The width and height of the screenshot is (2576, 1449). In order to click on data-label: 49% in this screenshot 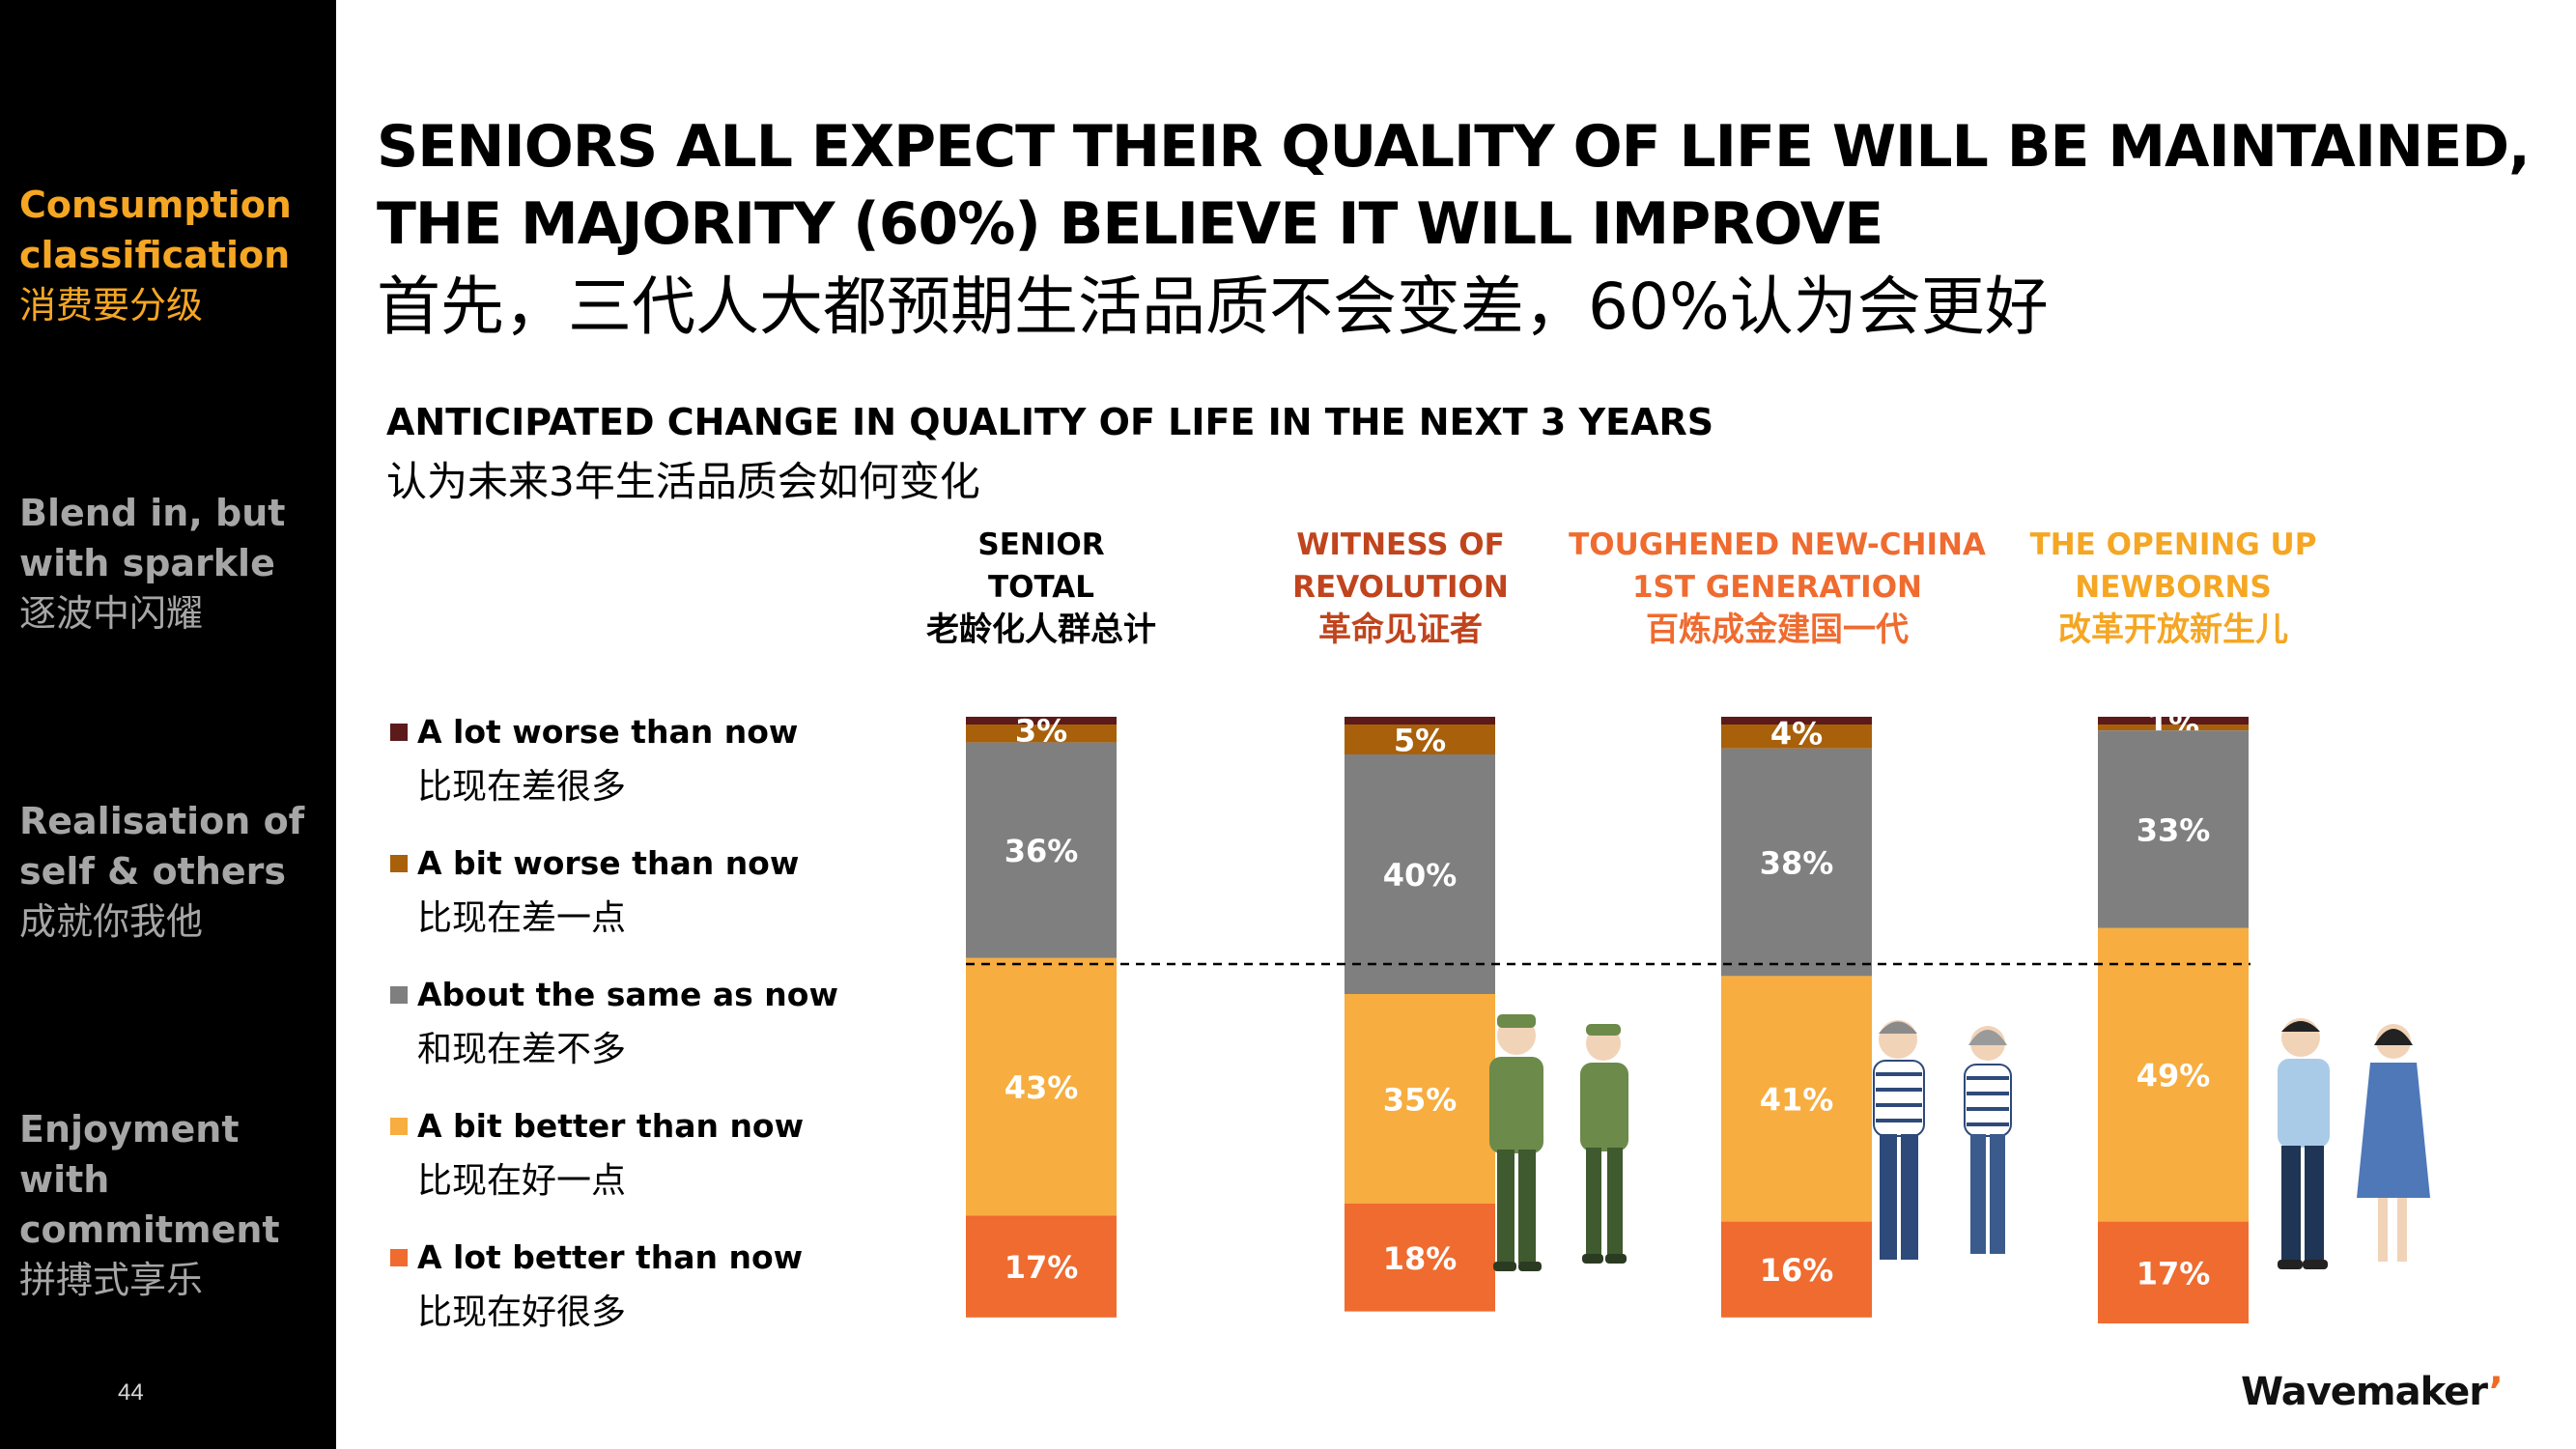, I will do `click(2174, 1076)`.